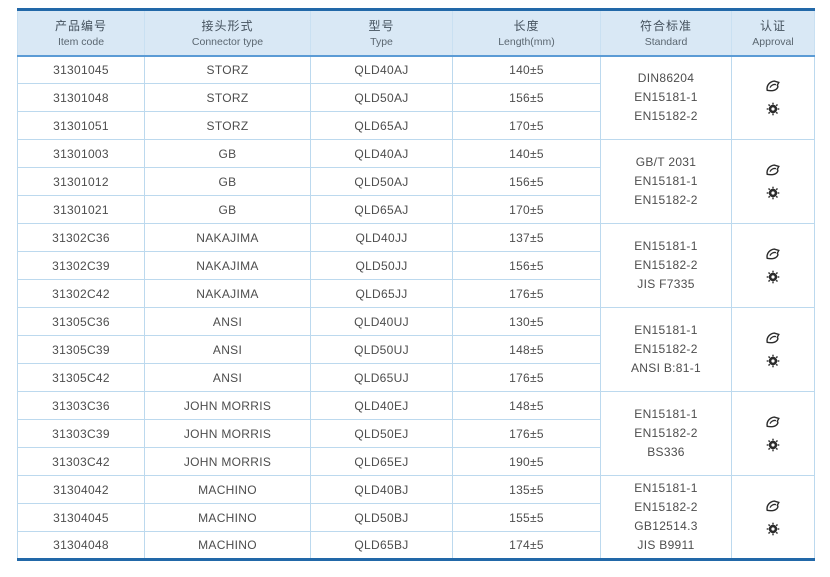 The image size is (830, 577). Describe the element at coordinates (526, 237) in the screenshot. I see `length-cell: 137±5` at that location.